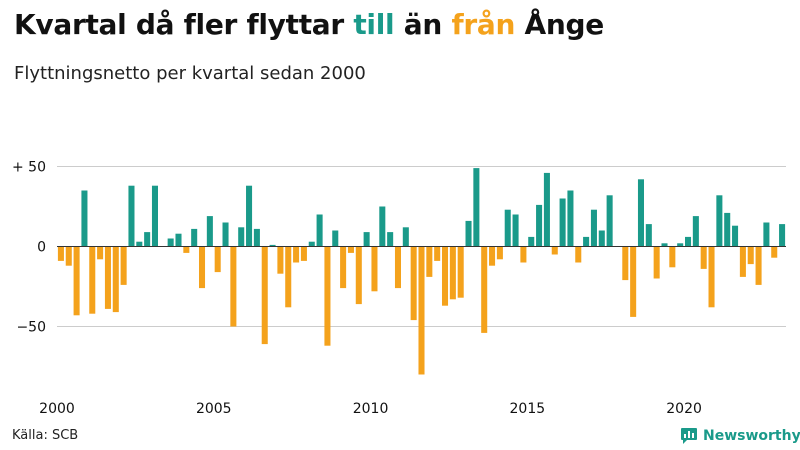 This screenshot has height=450, width=800. I want to click on title-fran-word: från, so click(483, 24).